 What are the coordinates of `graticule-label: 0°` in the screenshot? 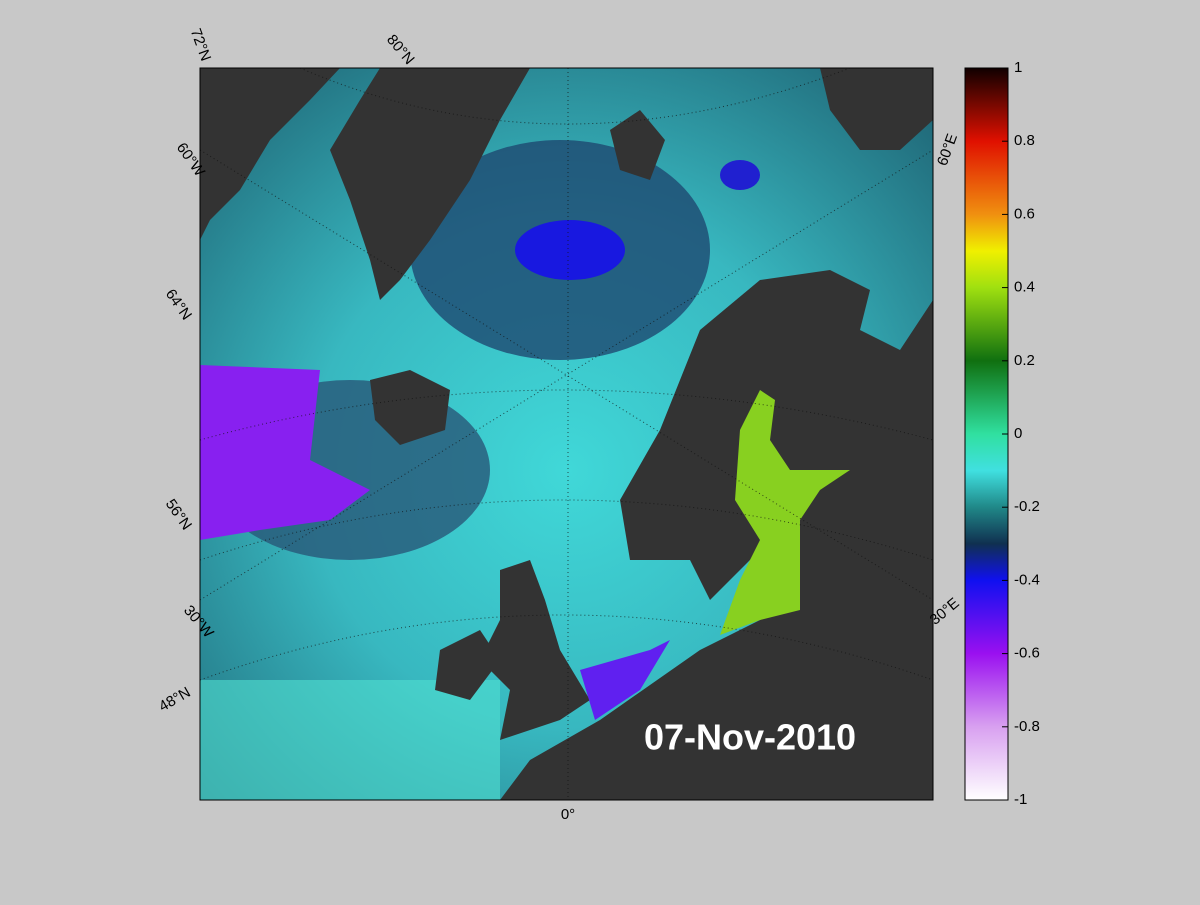 It's located at (568, 814).